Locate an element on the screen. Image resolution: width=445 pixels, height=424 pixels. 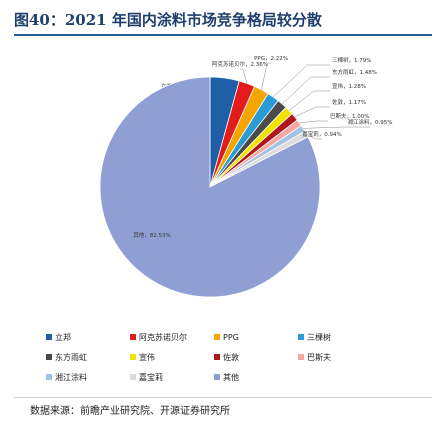
data-label-8: 湘江涂料，0.95% is located at coordinates (370, 122).